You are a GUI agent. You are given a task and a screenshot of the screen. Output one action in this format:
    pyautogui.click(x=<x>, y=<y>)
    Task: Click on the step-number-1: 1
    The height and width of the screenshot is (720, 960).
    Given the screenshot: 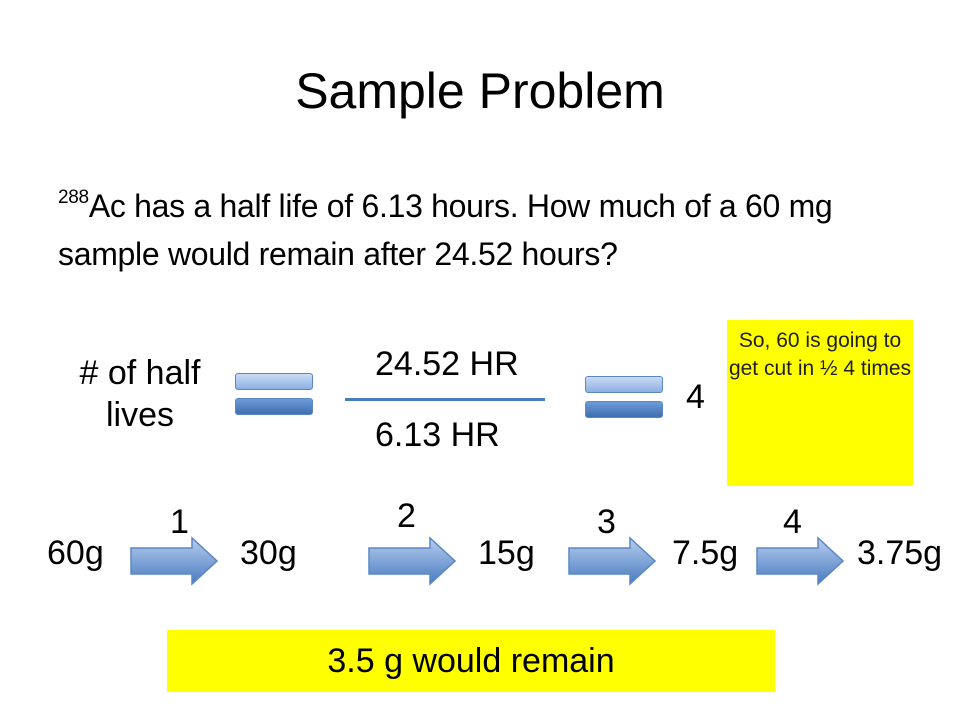 What is the action you would take?
    pyautogui.click(x=179, y=522)
    